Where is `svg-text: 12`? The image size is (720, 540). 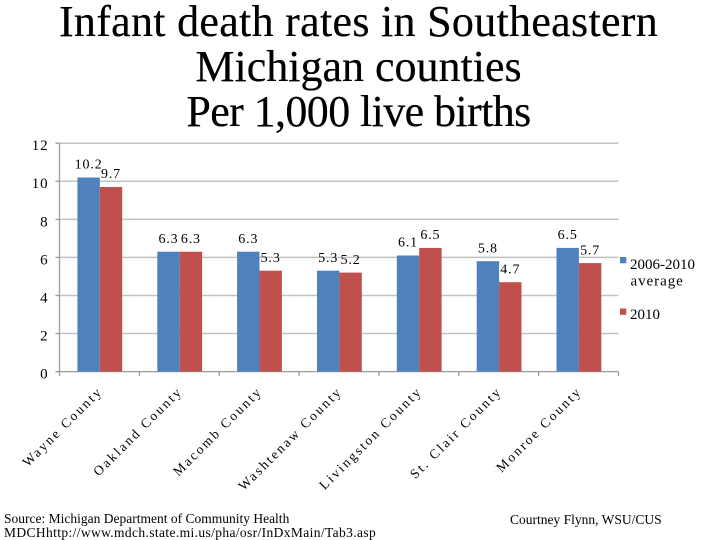 svg-text: 12 is located at coordinates (40, 146).